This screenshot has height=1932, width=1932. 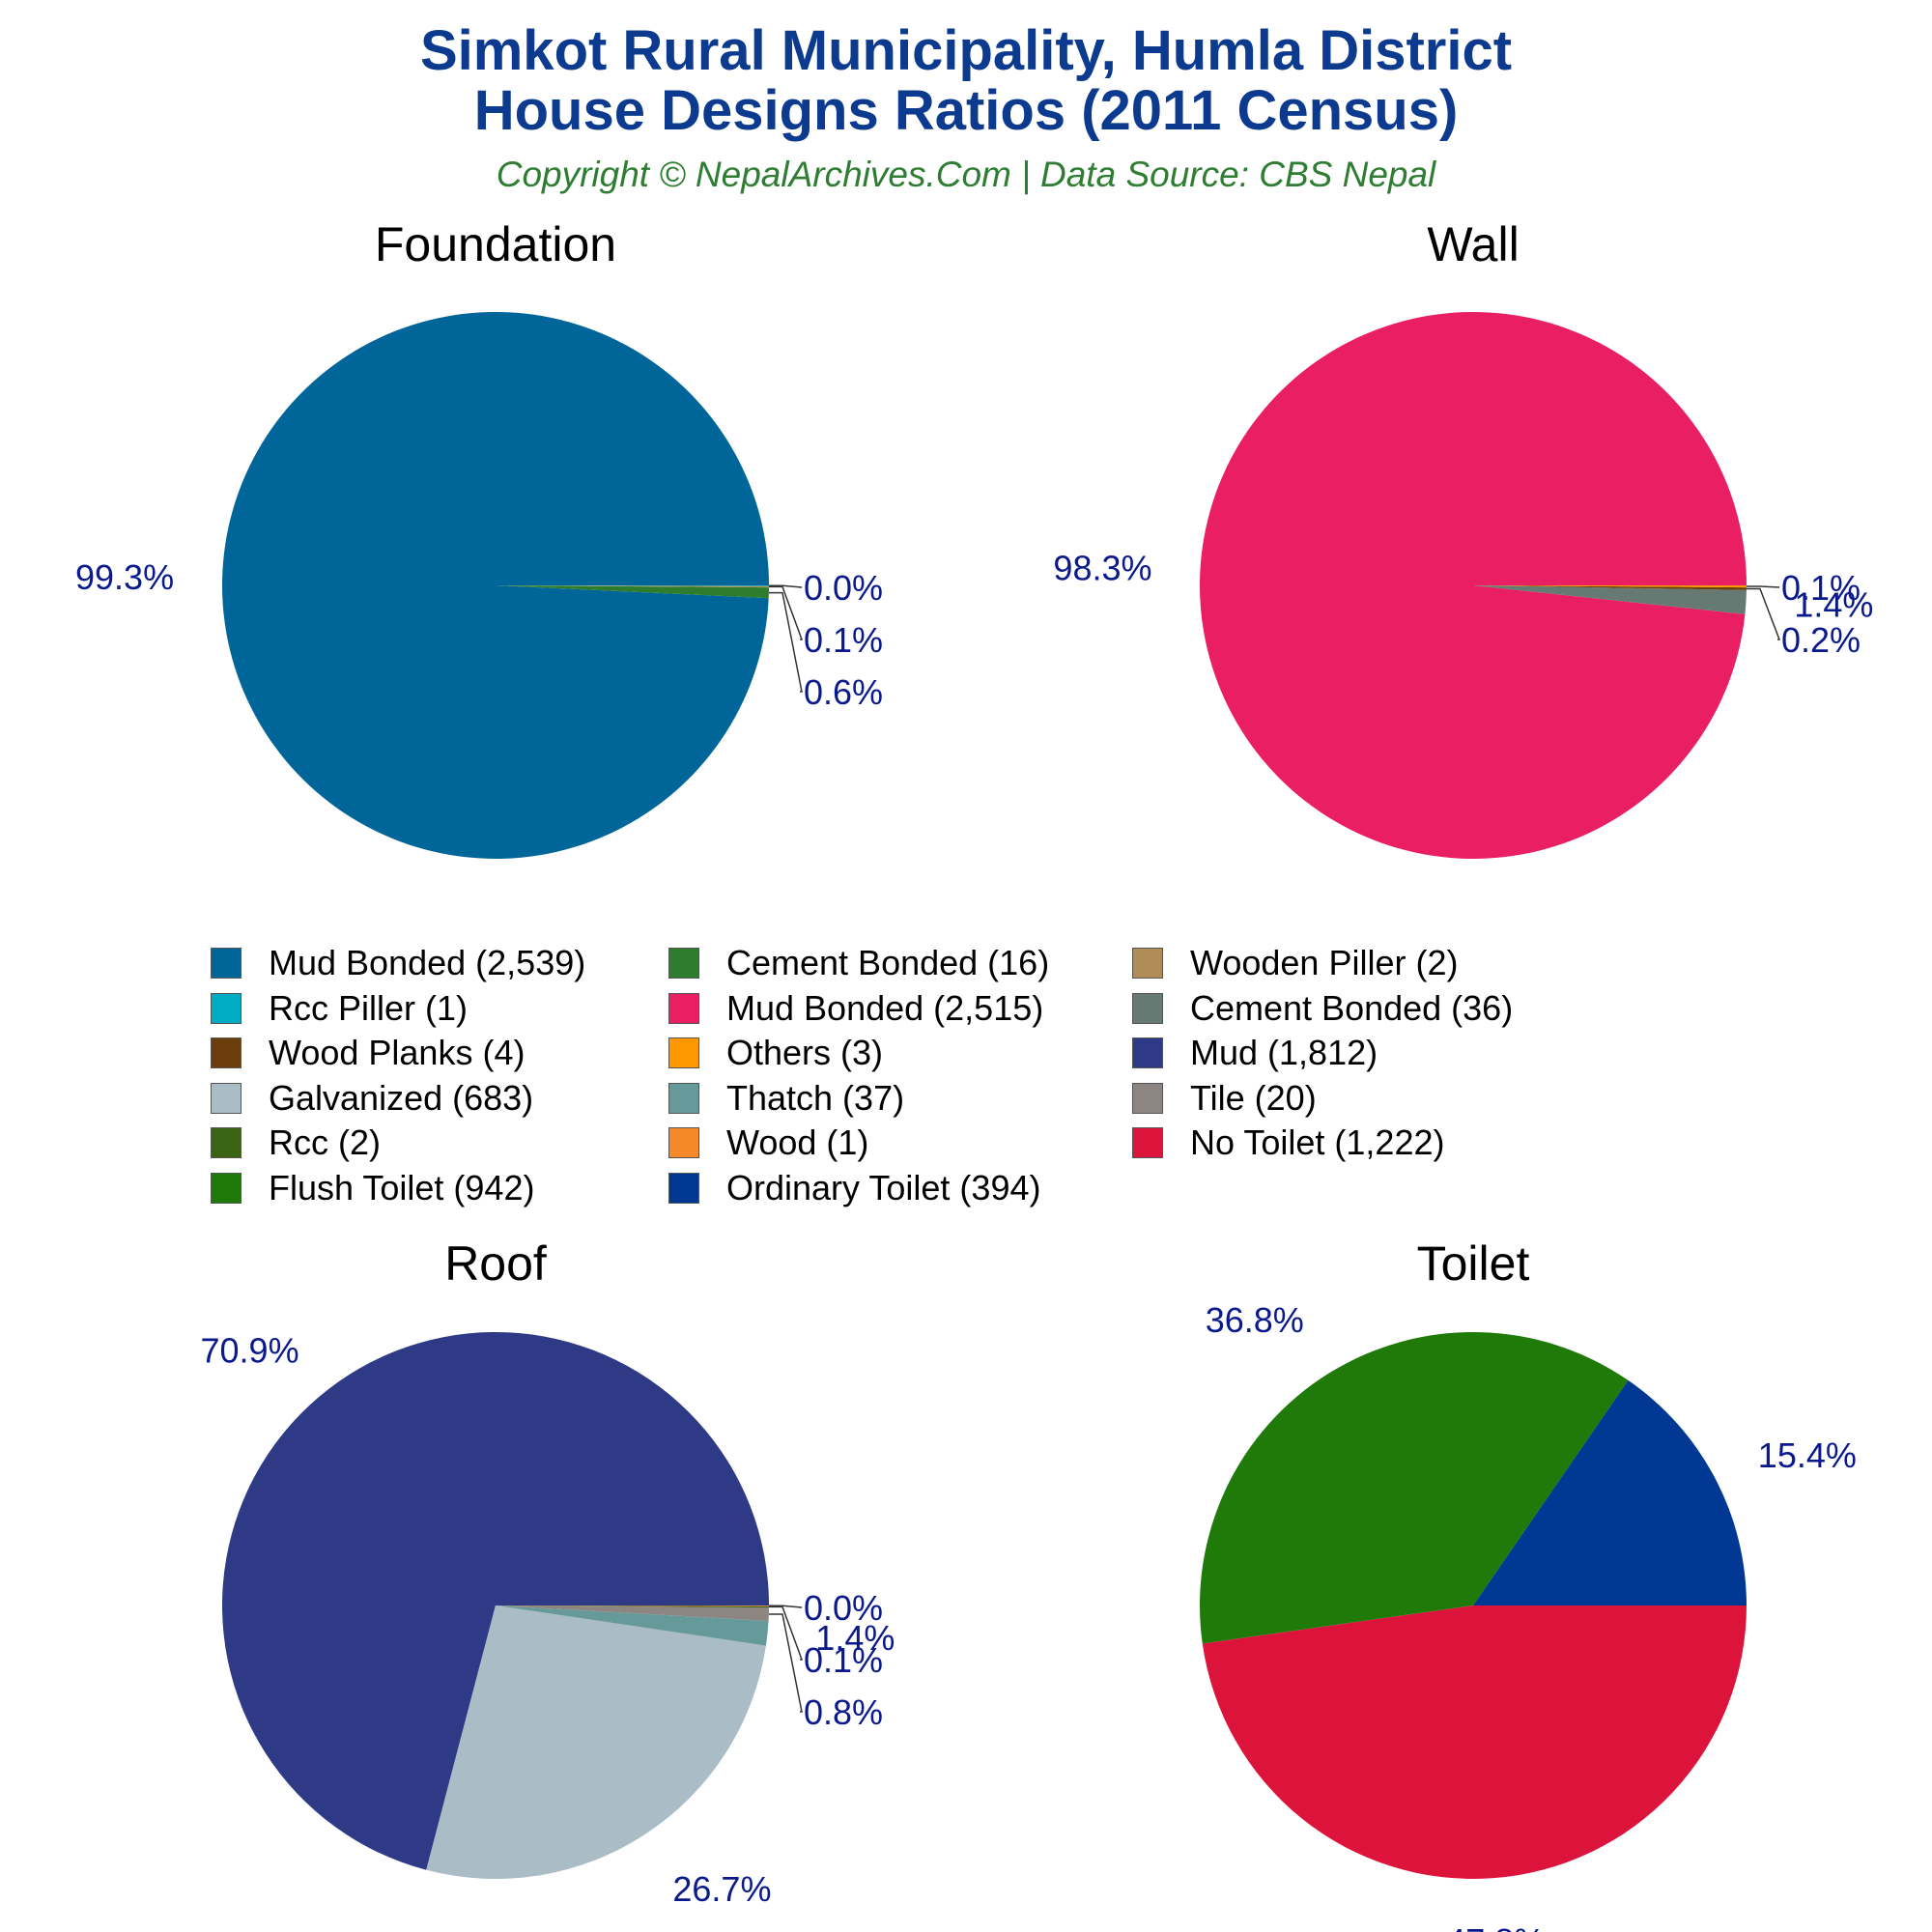 What do you see at coordinates (1255, 1320) in the screenshot?
I see `pie-pct-label: 36.8%` at bounding box center [1255, 1320].